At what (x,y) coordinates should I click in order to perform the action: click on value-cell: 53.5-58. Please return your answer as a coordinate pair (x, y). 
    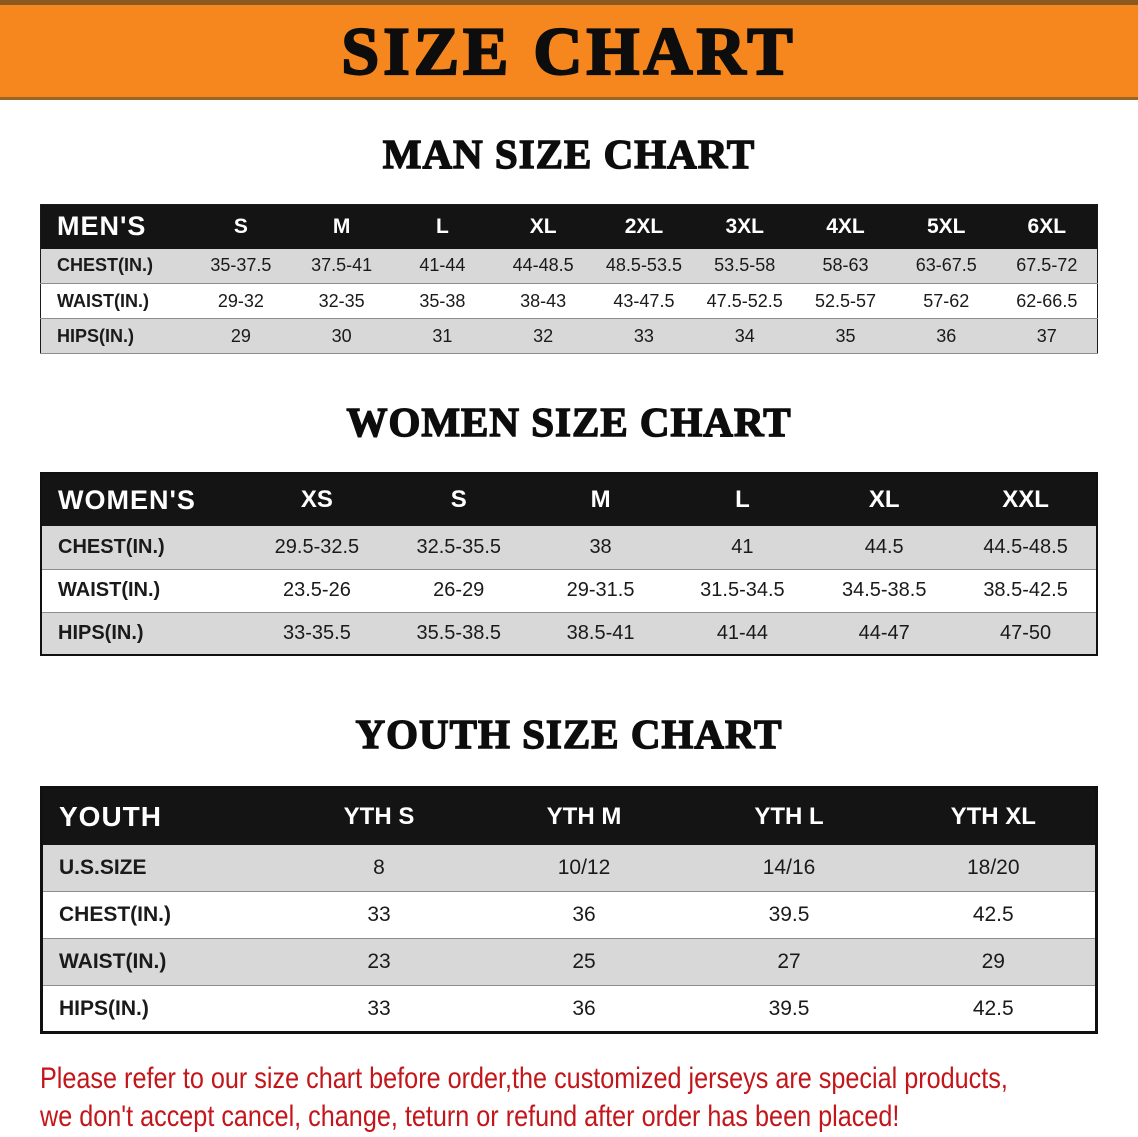
    Looking at the image, I should click on (745, 265).